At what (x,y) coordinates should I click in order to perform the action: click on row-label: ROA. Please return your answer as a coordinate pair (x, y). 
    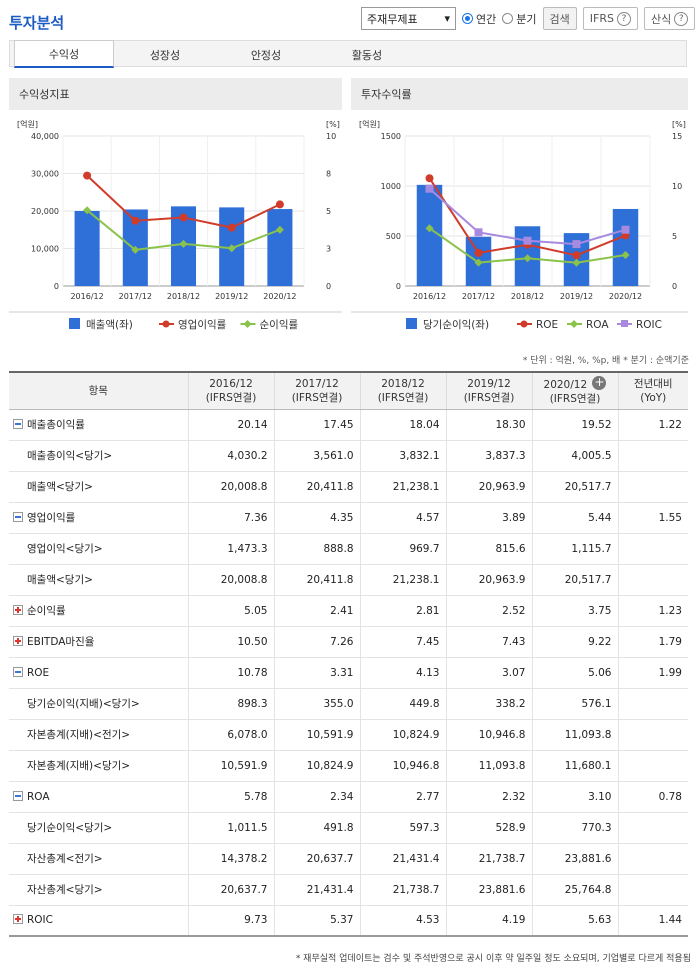
    Looking at the image, I should click on (38, 796).